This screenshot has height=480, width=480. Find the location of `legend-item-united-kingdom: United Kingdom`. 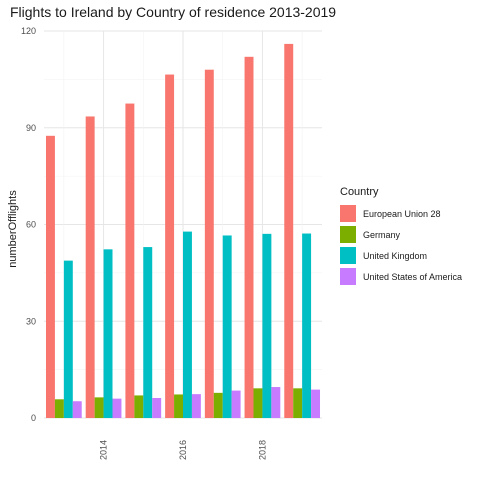

legend-item-united-kingdom: United Kingdom is located at coordinates (401, 255).